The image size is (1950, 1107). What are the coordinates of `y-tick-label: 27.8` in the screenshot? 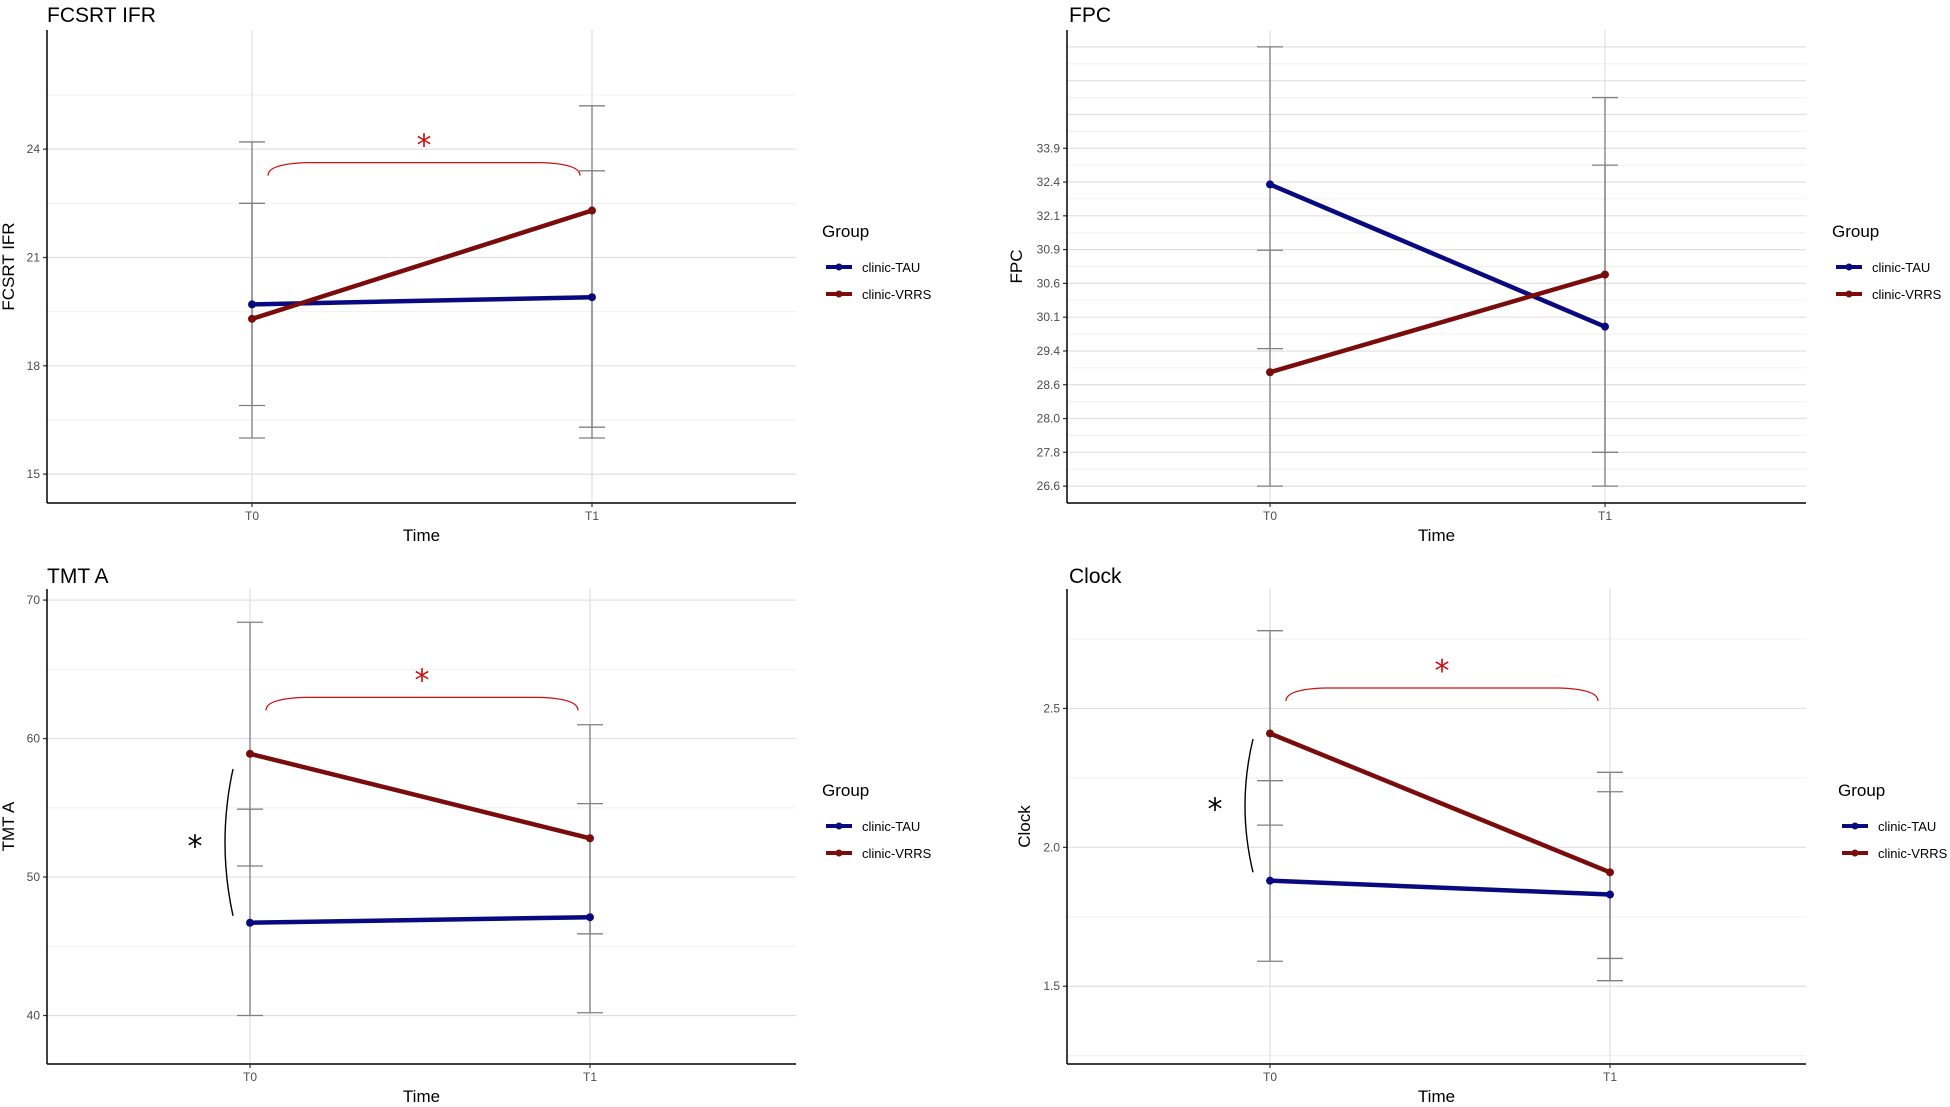 It's located at (1049, 452).